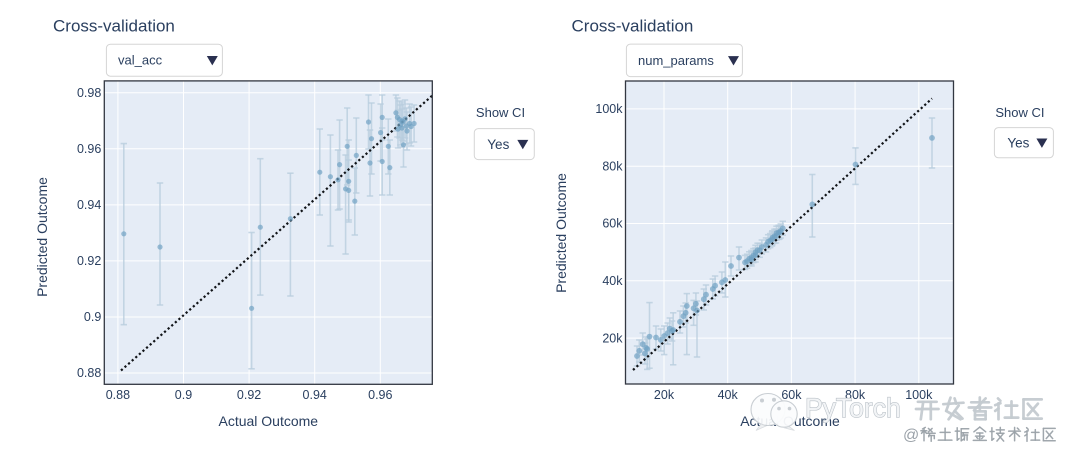  What do you see at coordinates (676, 60) in the screenshot?
I see `svg-text: num_params` at bounding box center [676, 60].